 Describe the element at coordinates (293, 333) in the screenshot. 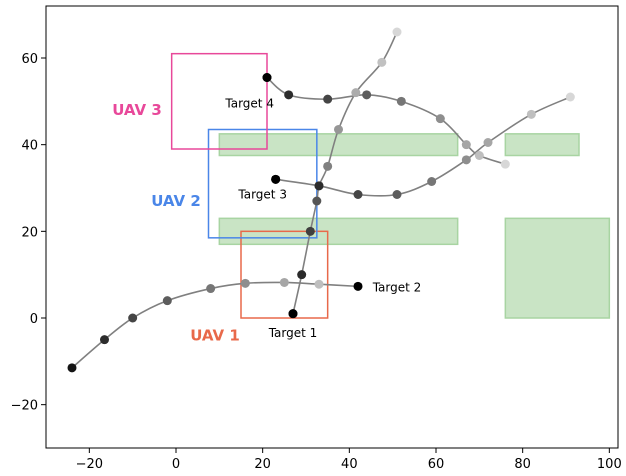

I see `target-label-1: Target 1` at that location.